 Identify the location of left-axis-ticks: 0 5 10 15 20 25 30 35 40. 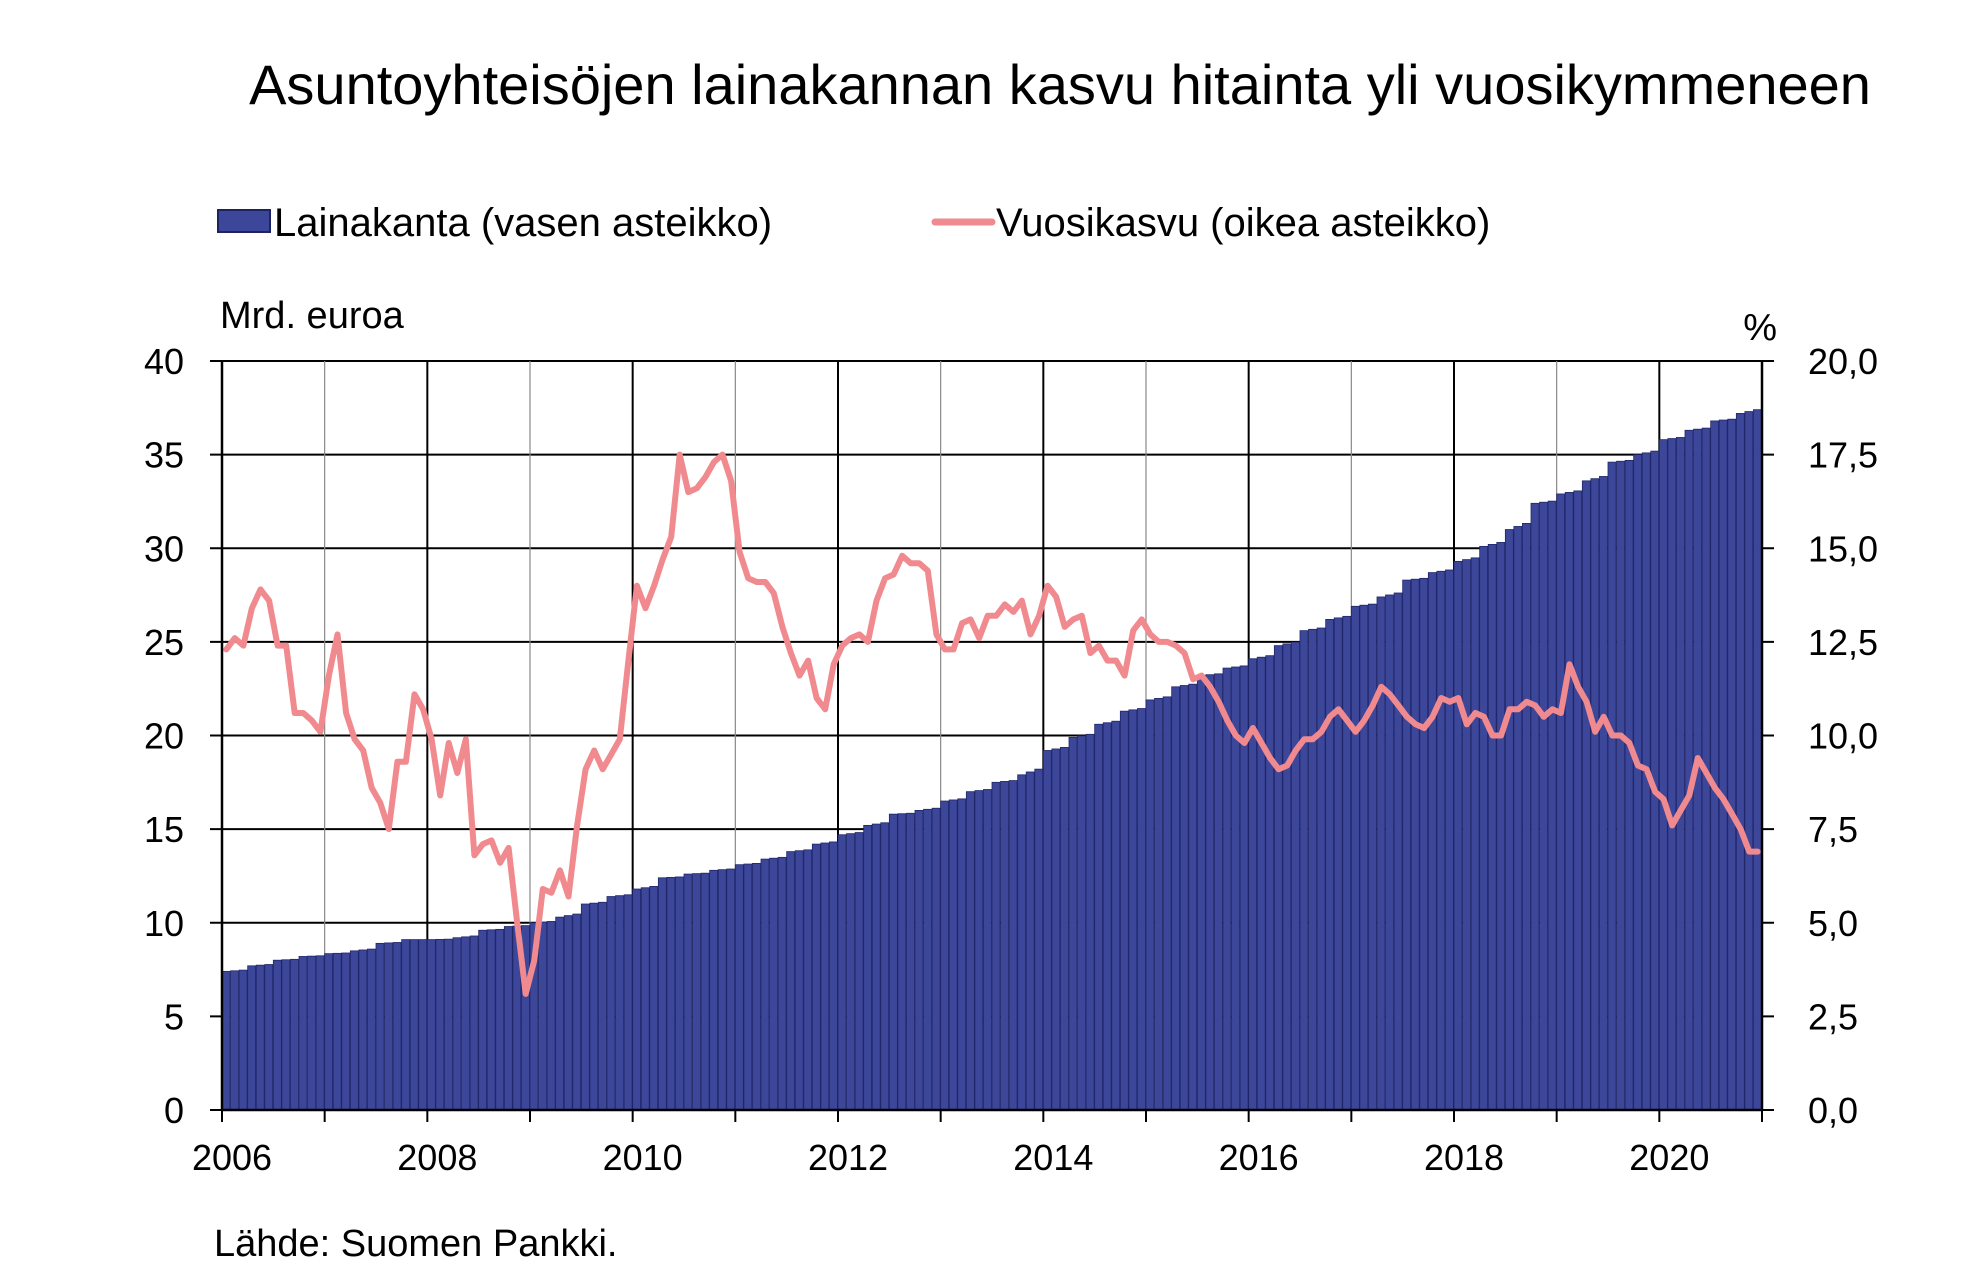
(183, 736).